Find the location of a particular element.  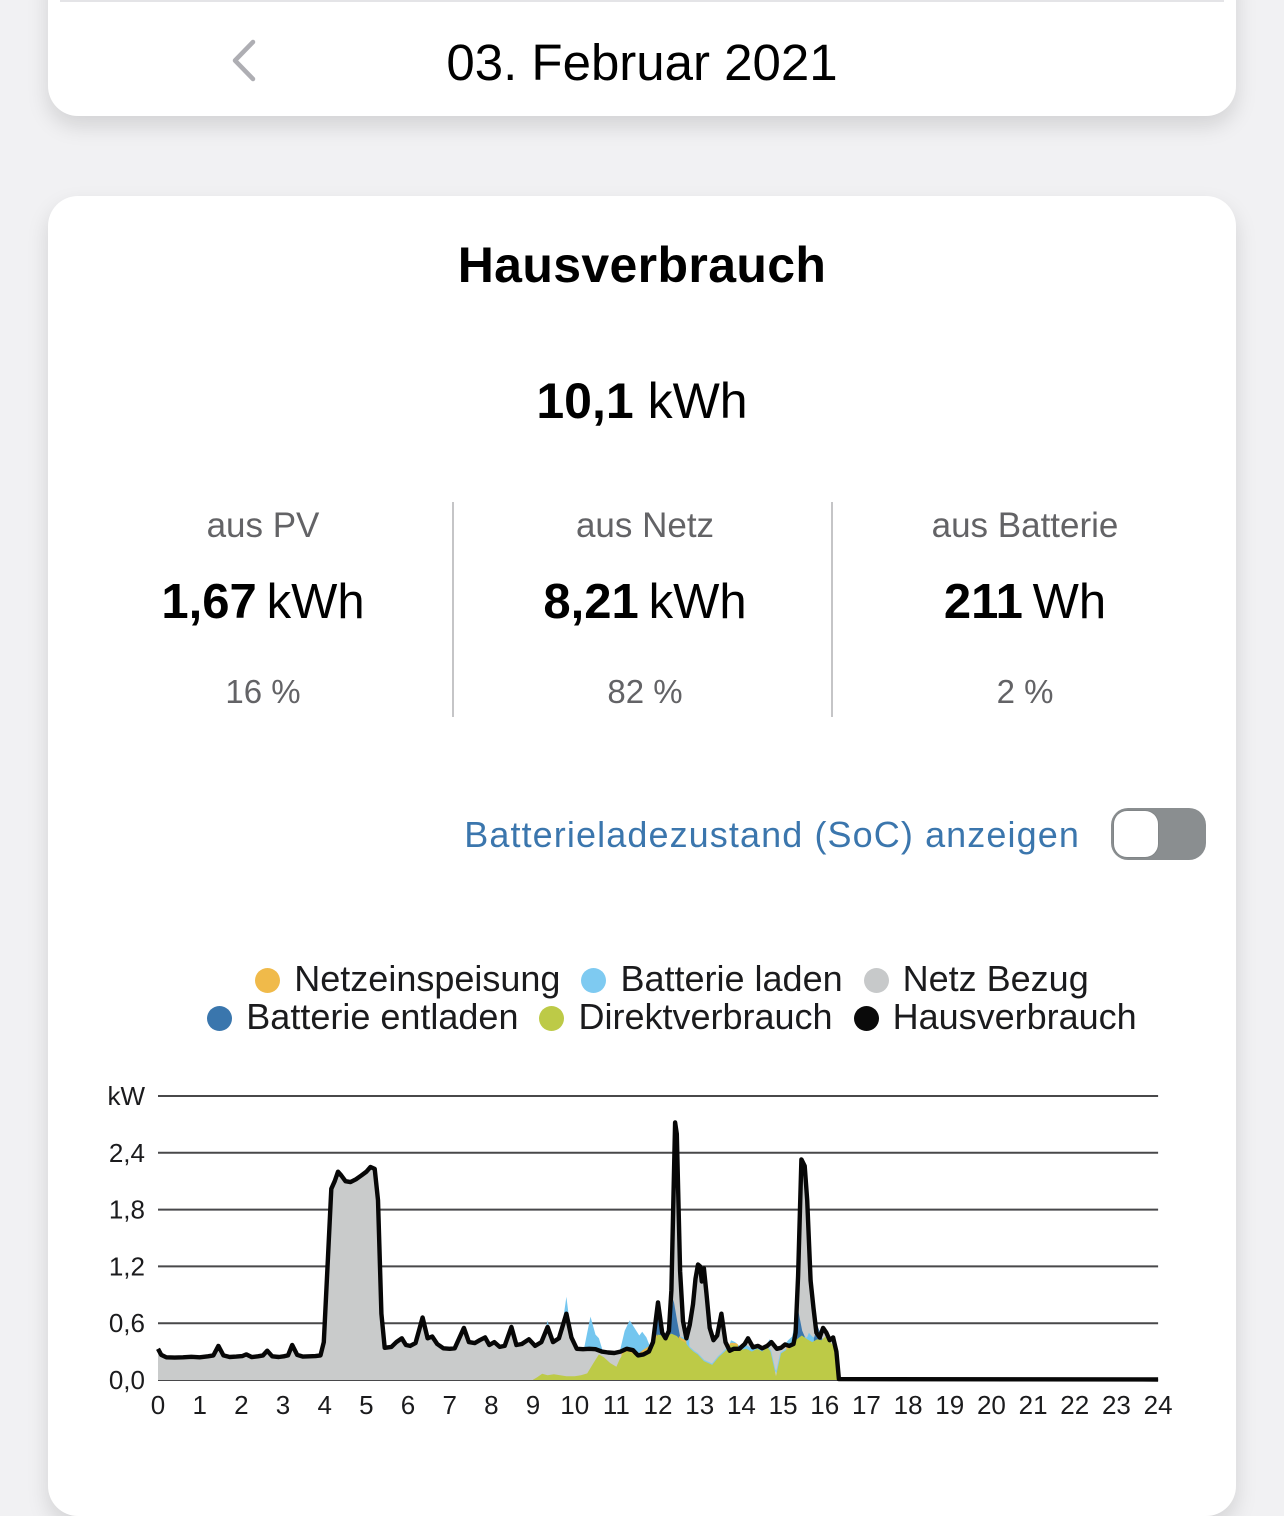

svg-text: 4 is located at coordinates (324, 1405).